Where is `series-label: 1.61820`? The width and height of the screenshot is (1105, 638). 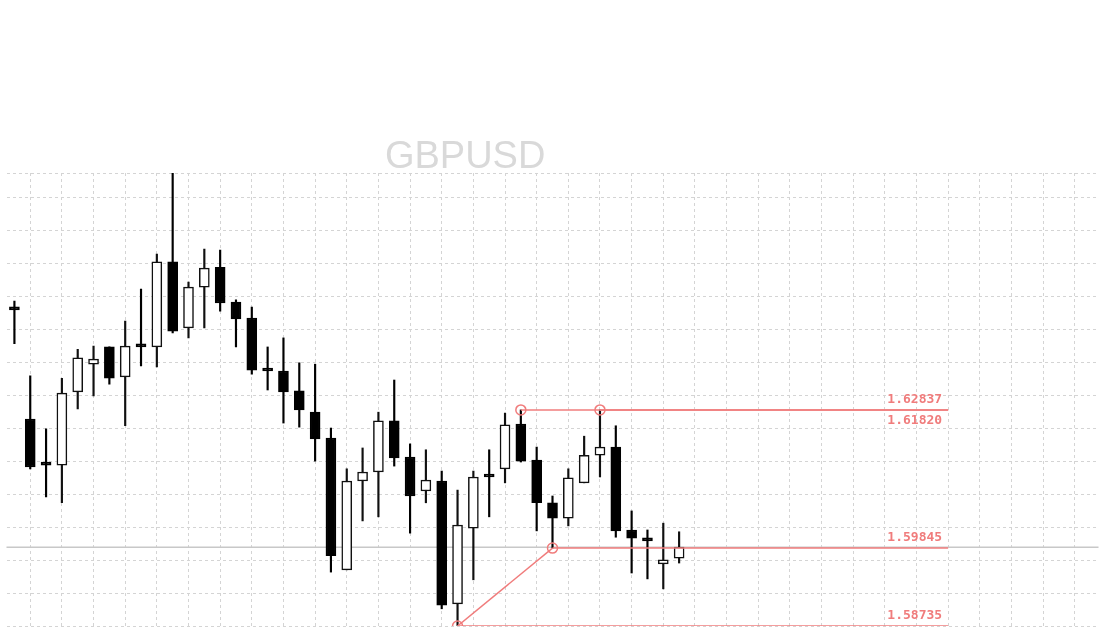 series-label: 1.61820 is located at coordinates (915, 419).